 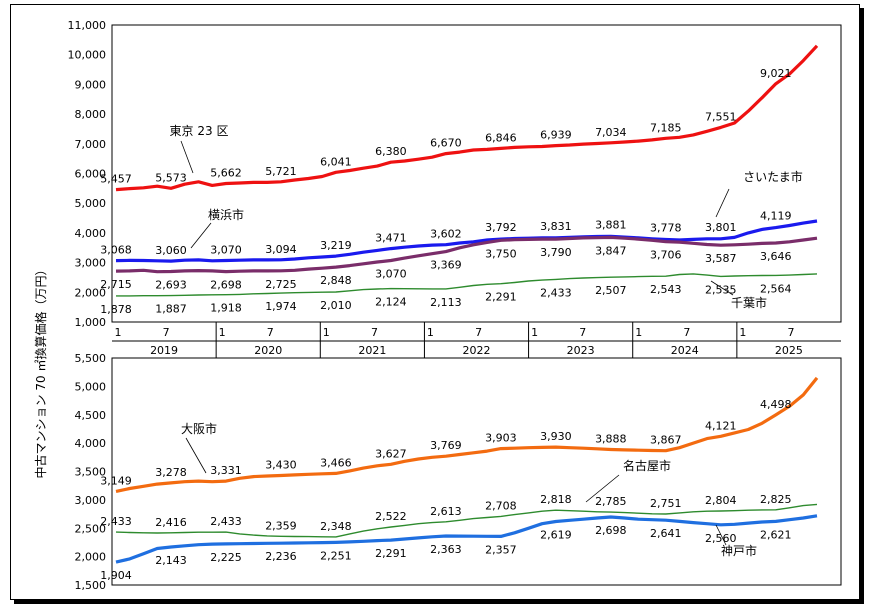 What do you see at coordinates (91, 174) in the screenshot?
I see `y-tick-label: 6,000` at bounding box center [91, 174].